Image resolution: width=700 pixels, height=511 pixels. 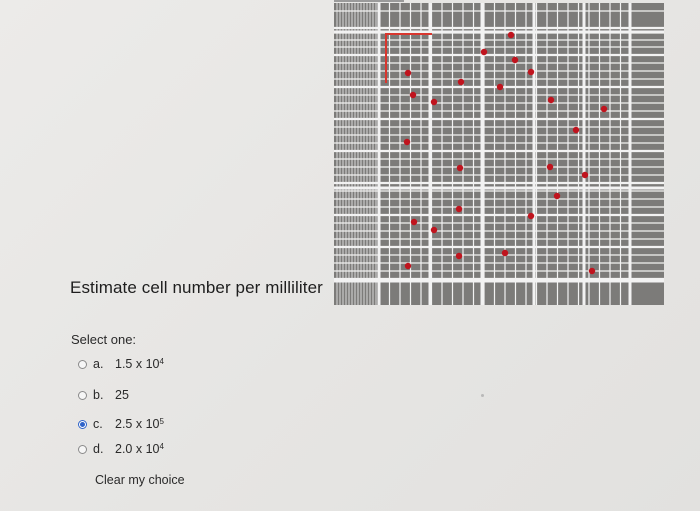 What do you see at coordinates (482, 395) in the screenshot?
I see `stray-dot` at bounding box center [482, 395].